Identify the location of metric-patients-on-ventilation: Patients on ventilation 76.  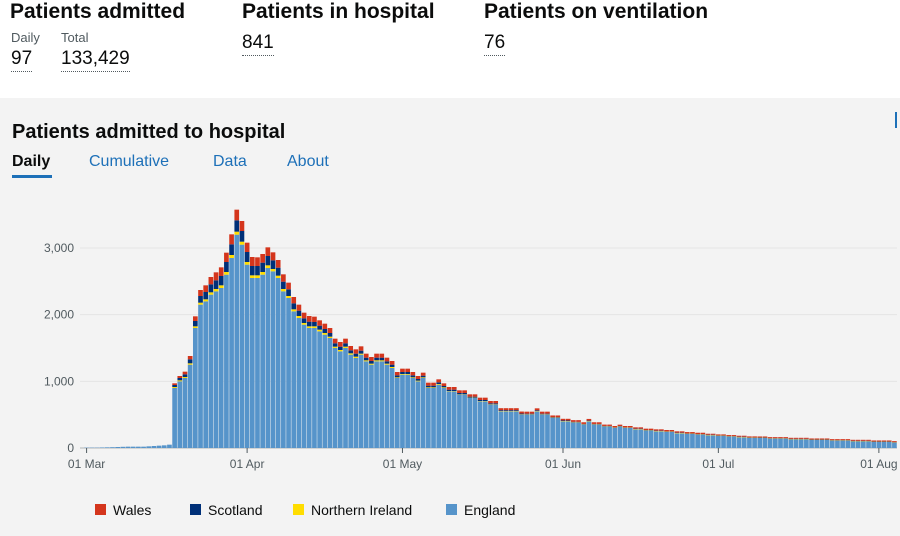
(596, 28).